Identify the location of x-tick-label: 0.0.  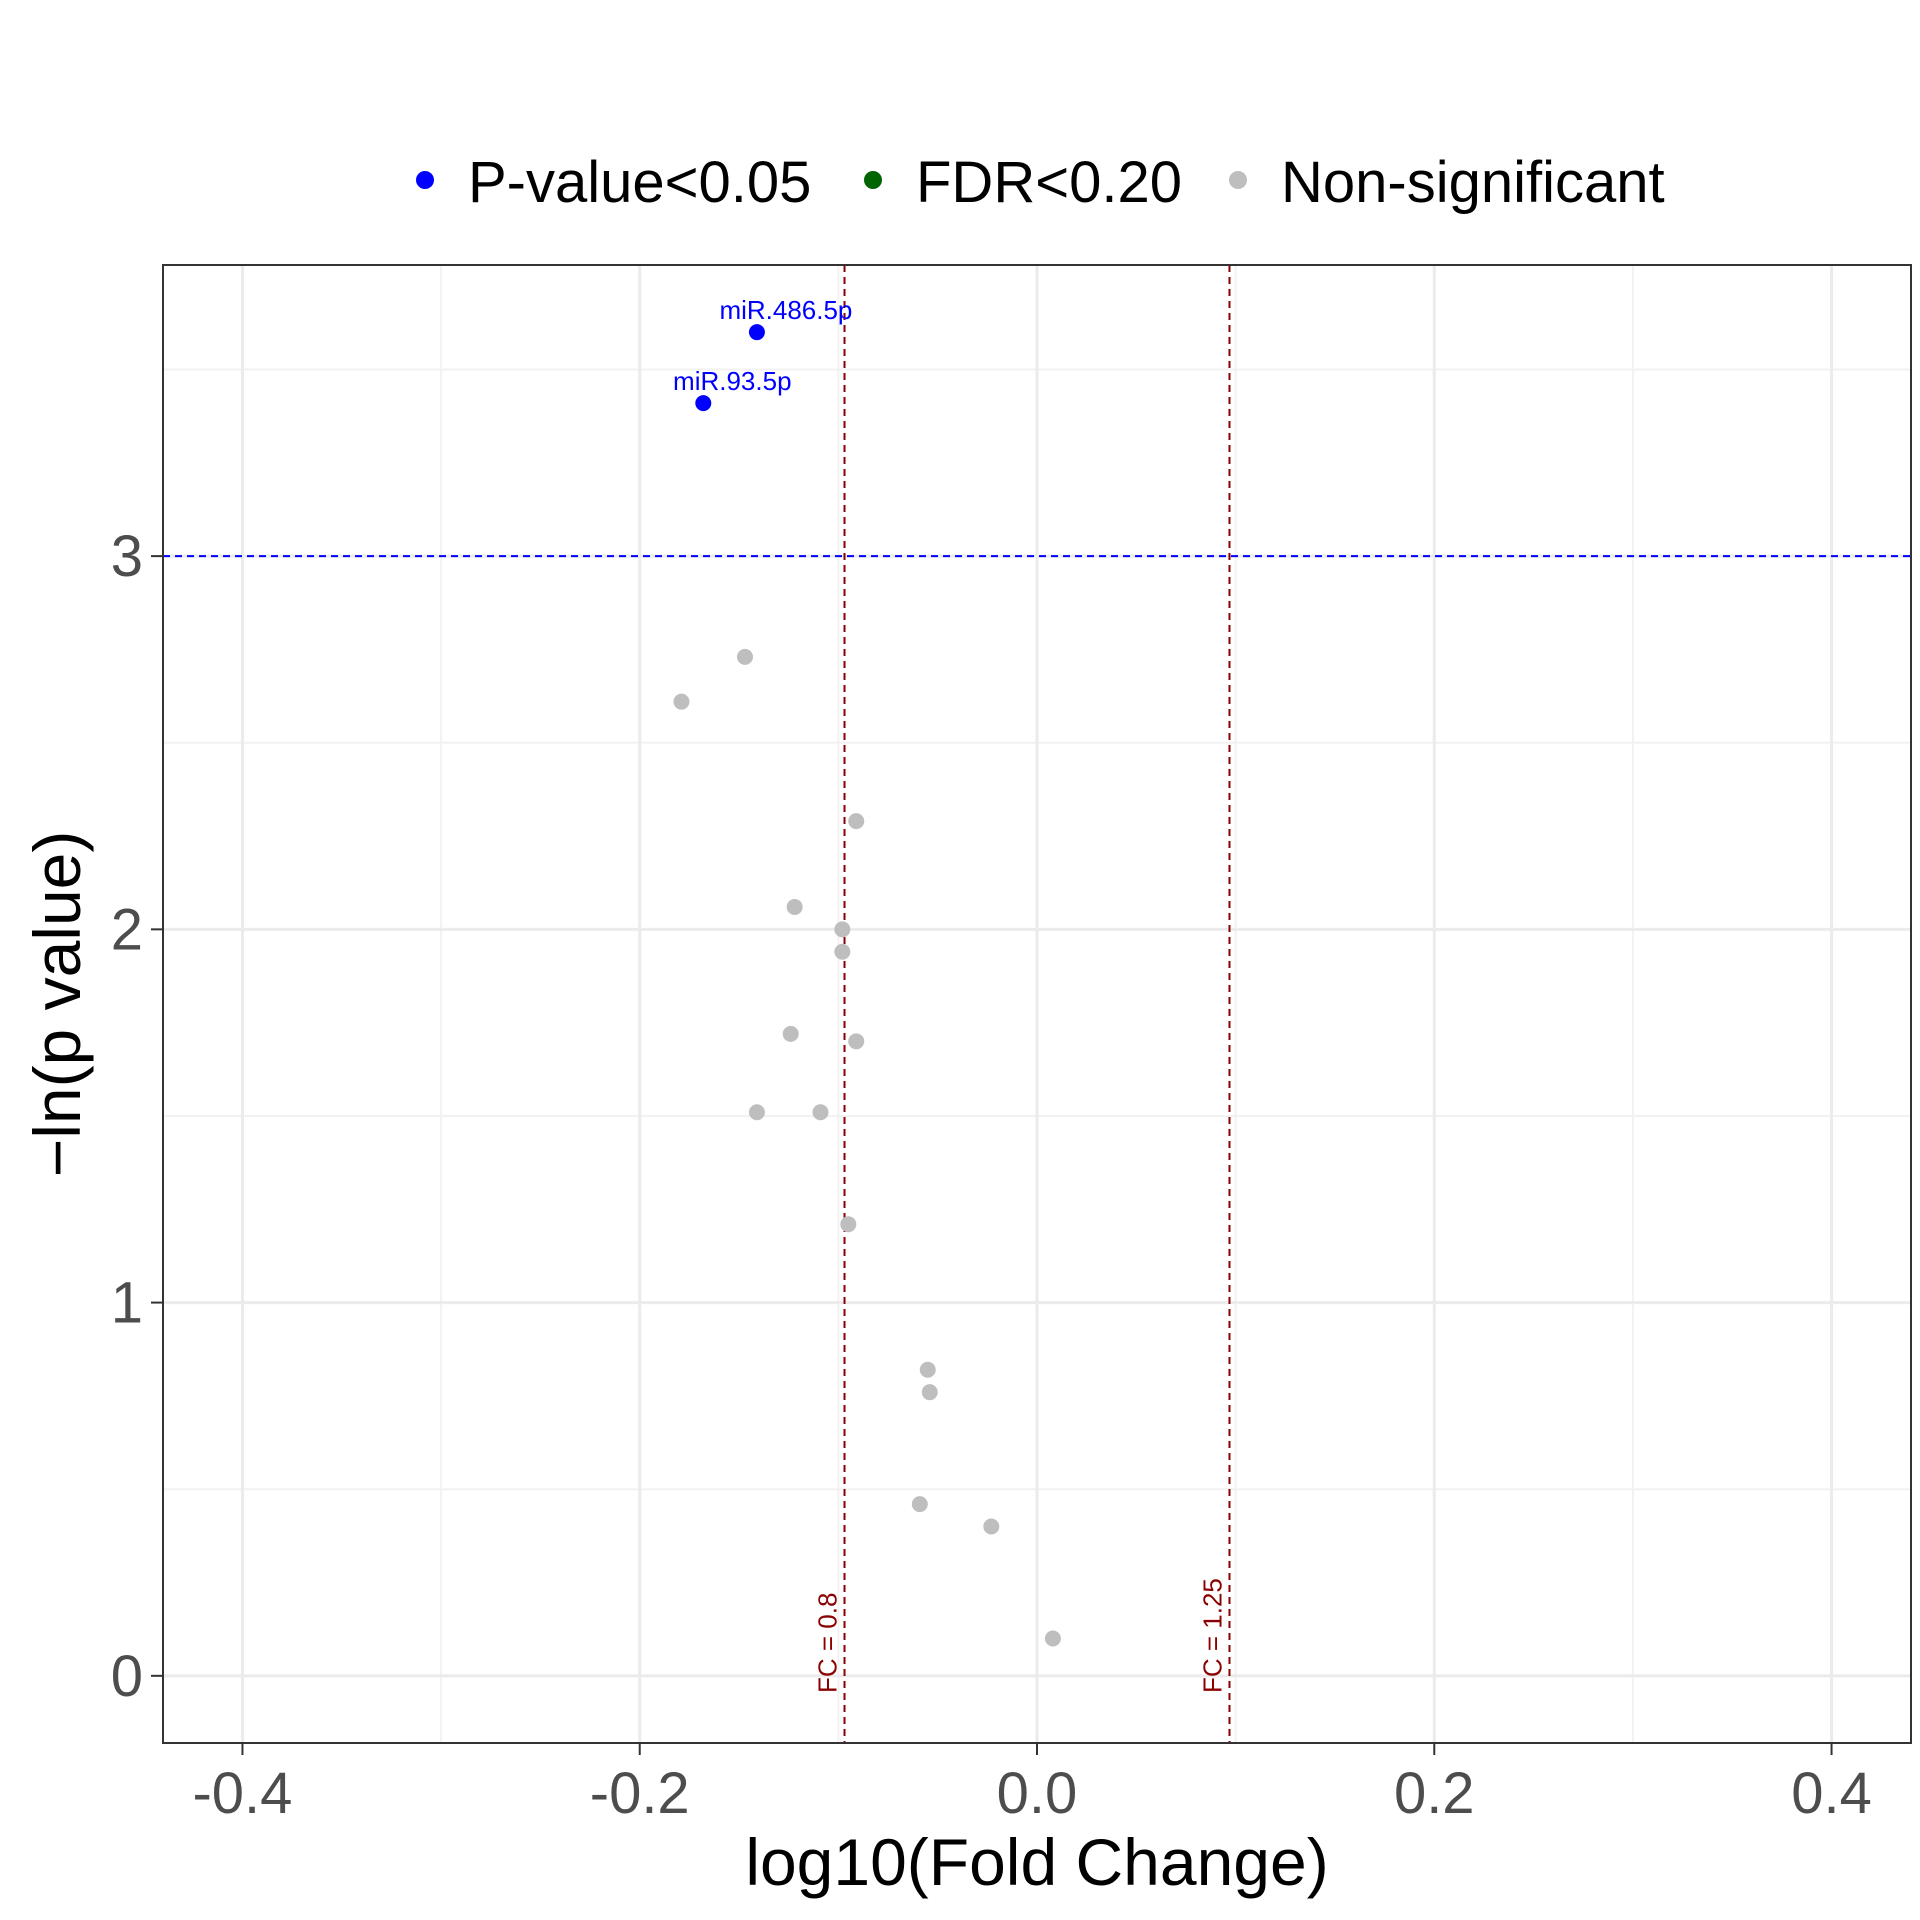
(1037, 1793).